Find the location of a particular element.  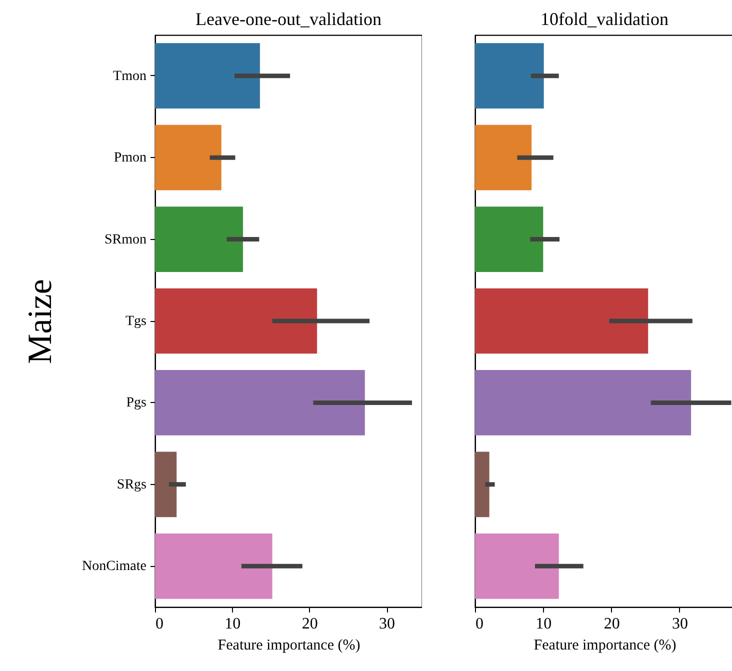

y-tick-label: Pmon is located at coordinates (130, 158).